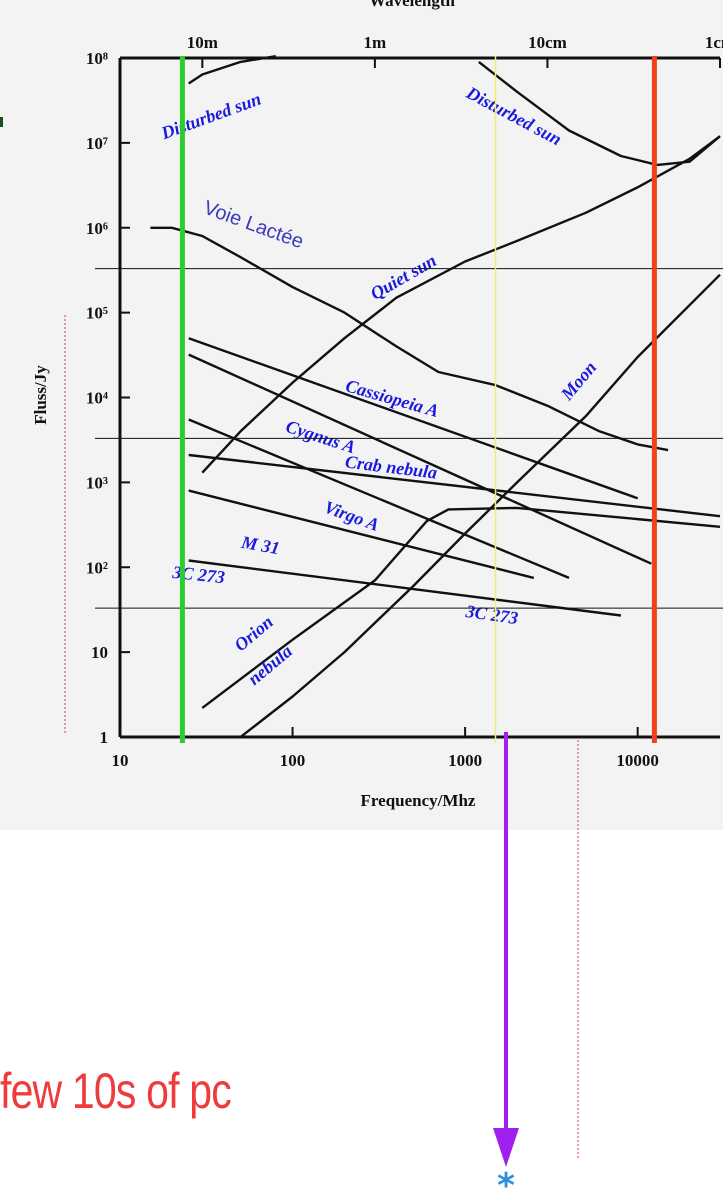 The width and height of the screenshot is (723, 1202). I want to click on x-tick-label: 1000, so click(465, 760).